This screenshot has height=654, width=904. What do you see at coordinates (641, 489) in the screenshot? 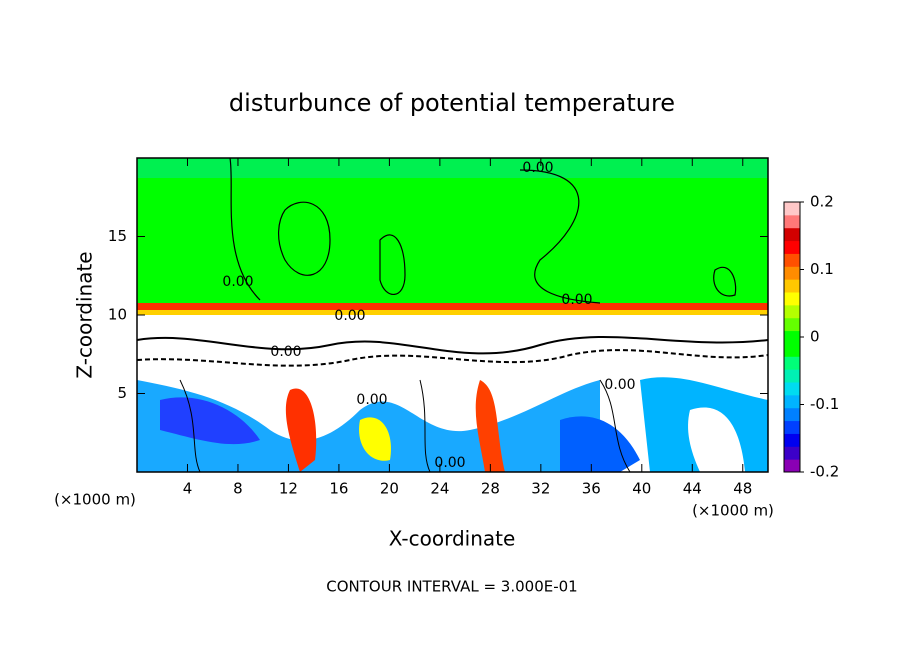
I see `x-tick-label: 40` at bounding box center [641, 489].